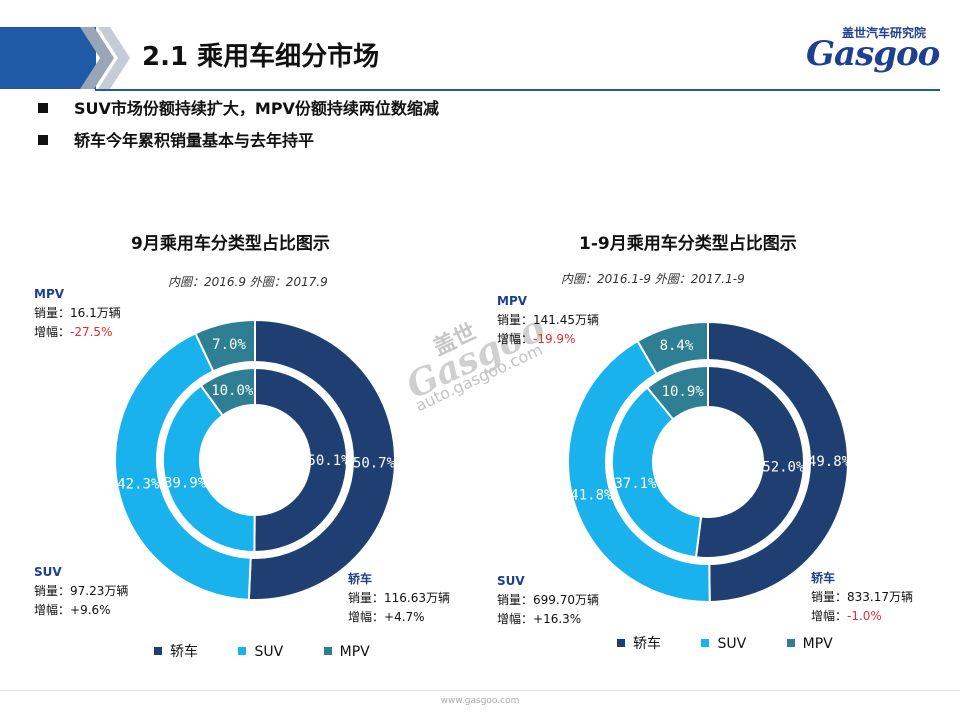 This screenshot has height=720, width=960. I want to click on bullet-1: SUV市场份额持续扩大，MPV份额持续两位数缩减, so click(238, 107).